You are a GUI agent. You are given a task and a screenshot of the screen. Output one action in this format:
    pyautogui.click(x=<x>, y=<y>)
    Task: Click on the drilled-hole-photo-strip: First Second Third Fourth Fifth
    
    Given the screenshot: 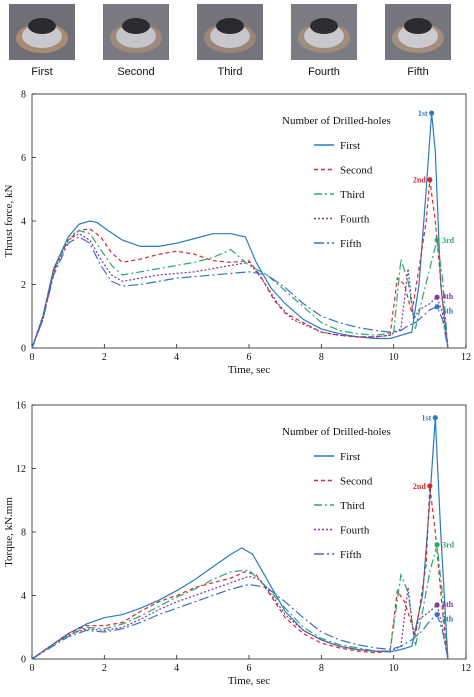 What is the action you would take?
    pyautogui.click(x=237, y=44)
    